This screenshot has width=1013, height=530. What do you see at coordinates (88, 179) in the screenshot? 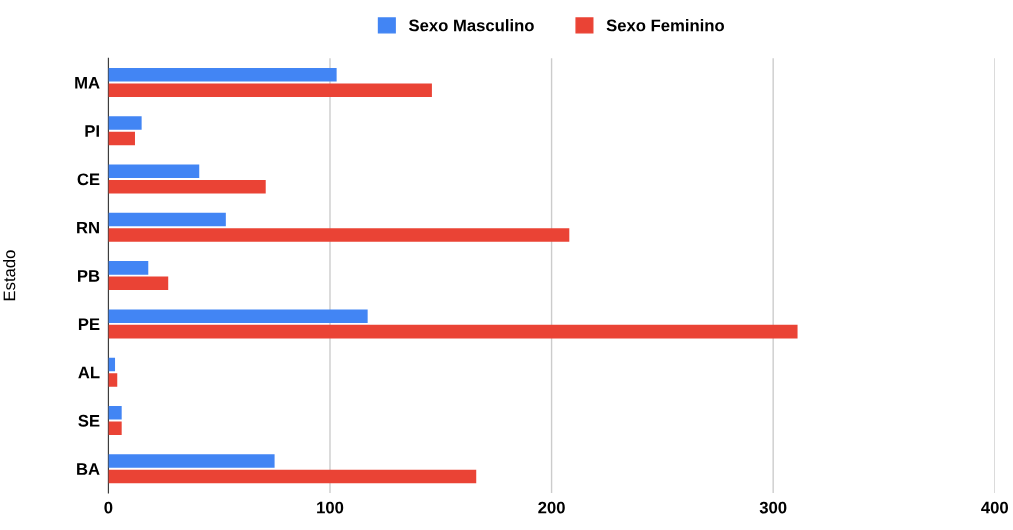
I see `y-tick-label: CE` at bounding box center [88, 179].